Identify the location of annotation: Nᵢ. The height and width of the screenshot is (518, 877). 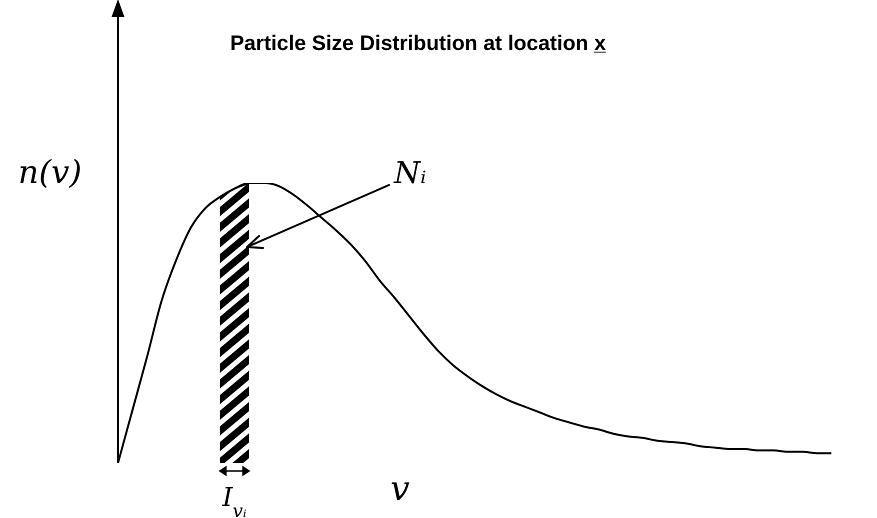
(409, 173).